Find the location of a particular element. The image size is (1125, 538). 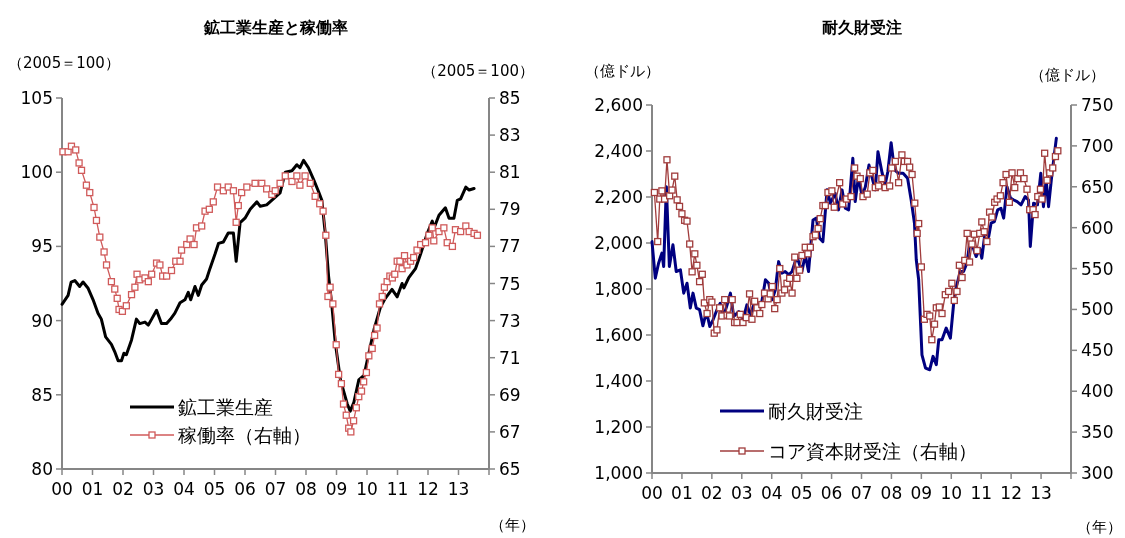

y-tick-label: 2,000 is located at coordinates (618, 243).